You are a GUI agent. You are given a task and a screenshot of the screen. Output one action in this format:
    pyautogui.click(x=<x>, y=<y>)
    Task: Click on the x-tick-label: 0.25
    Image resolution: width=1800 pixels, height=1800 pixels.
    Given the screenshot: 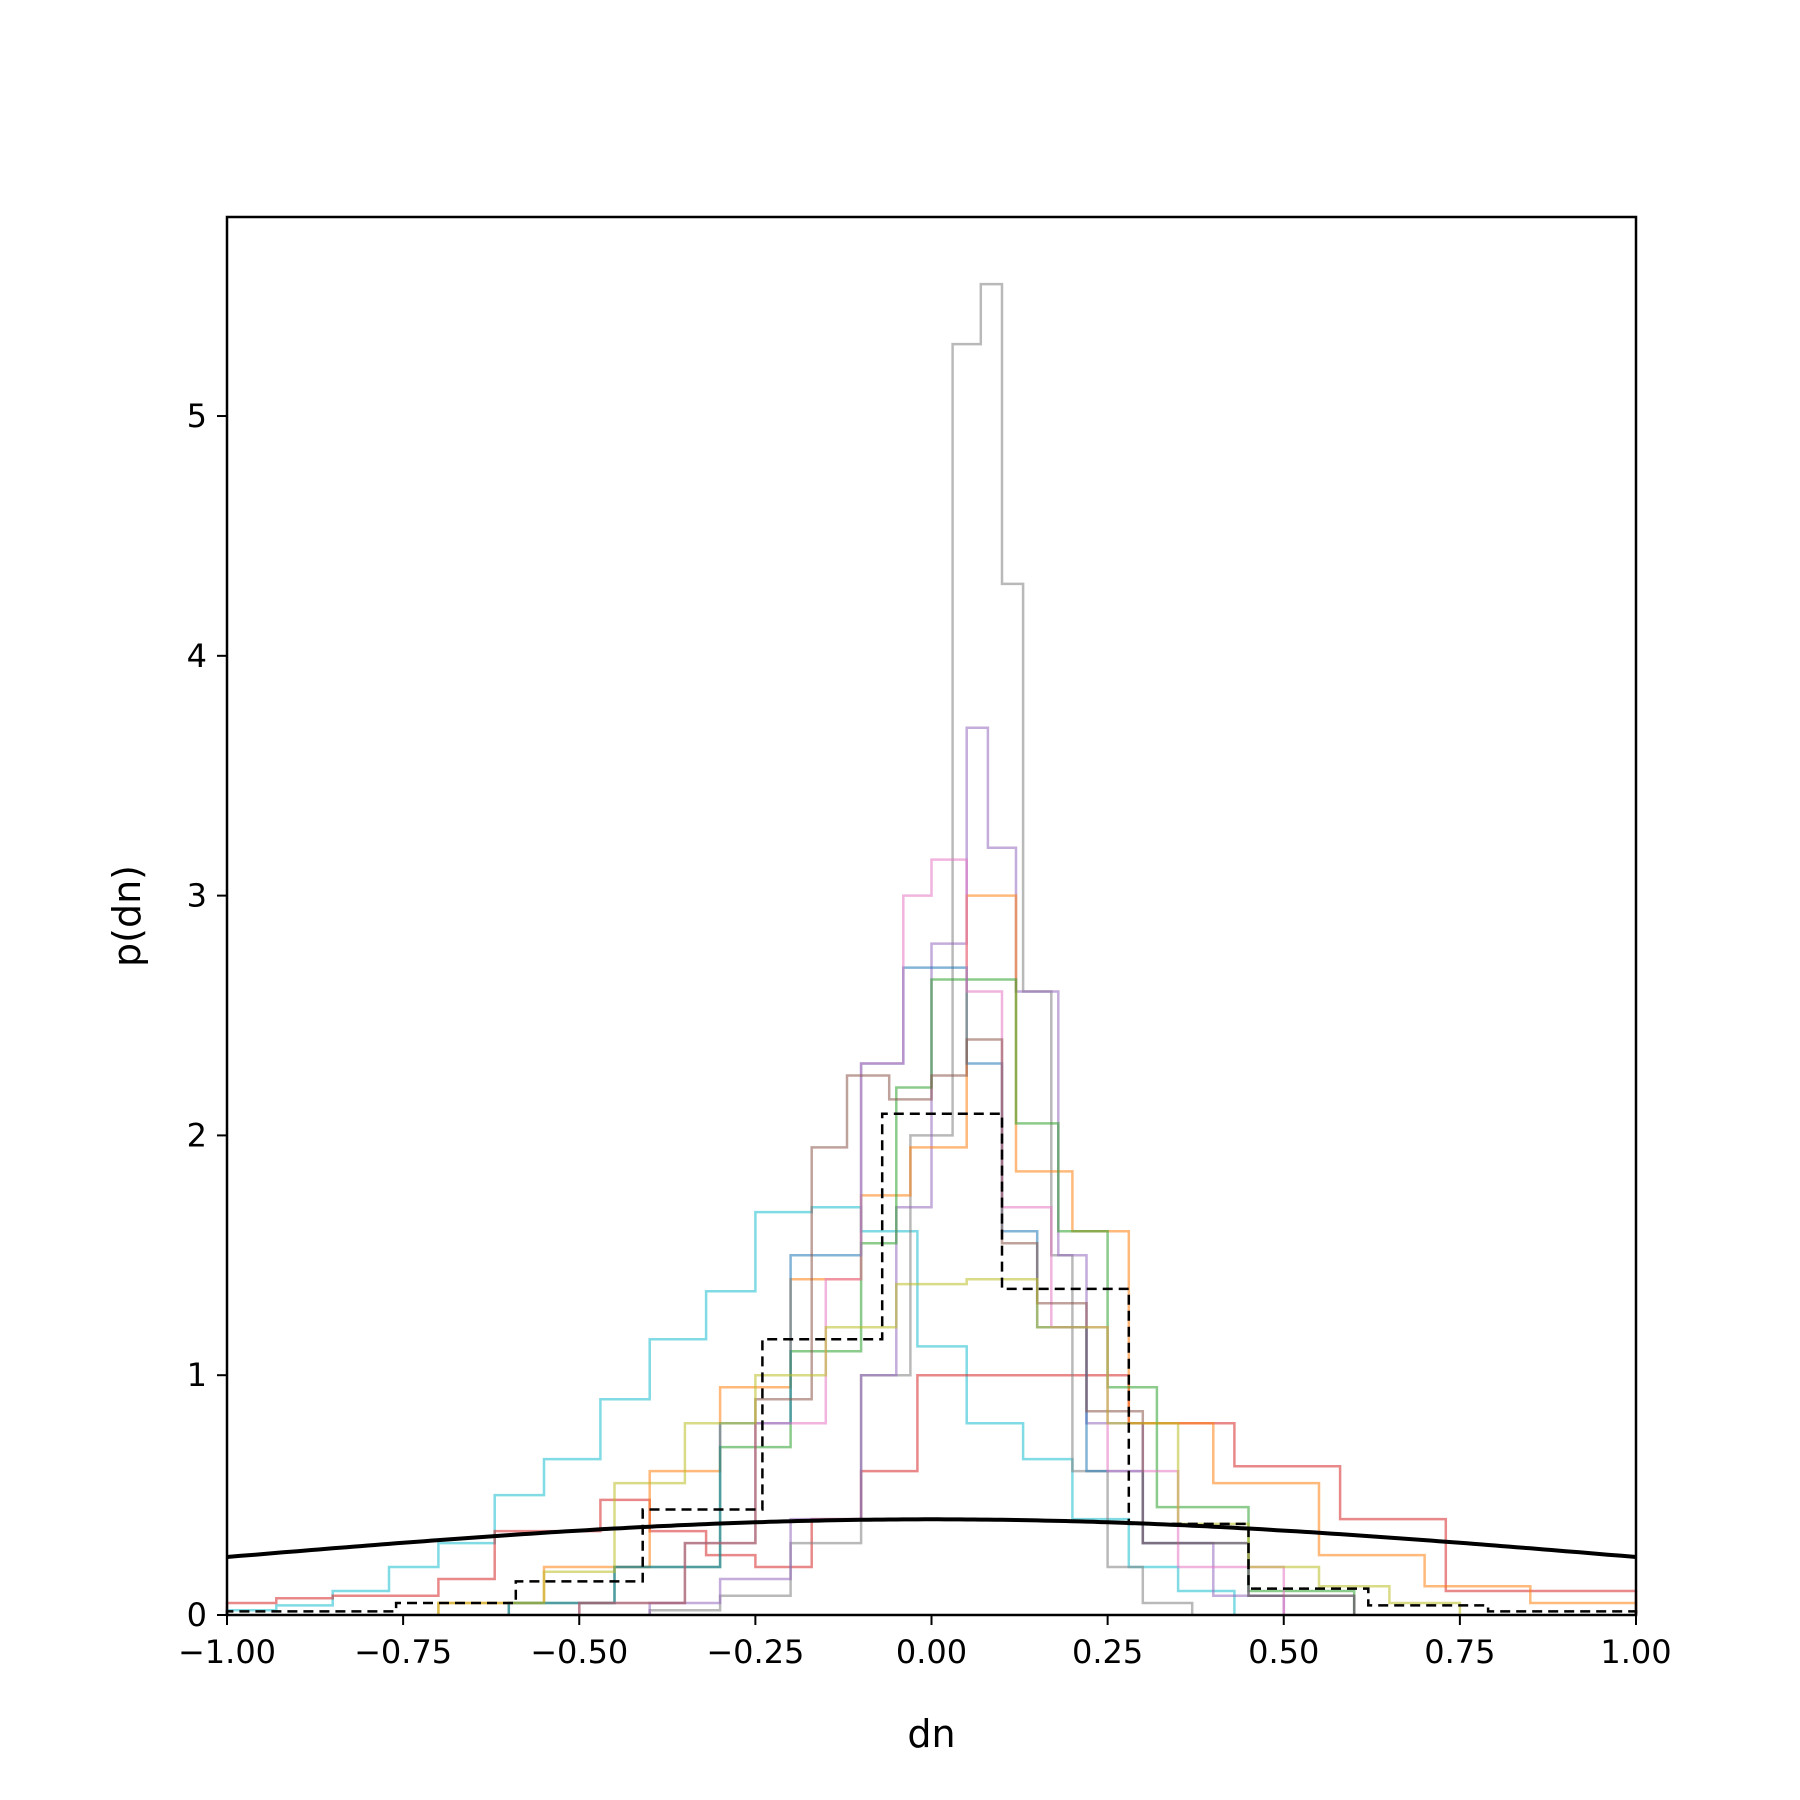 What is the action you would take?
    pyautogui.click(x=1107, y=1652)
    